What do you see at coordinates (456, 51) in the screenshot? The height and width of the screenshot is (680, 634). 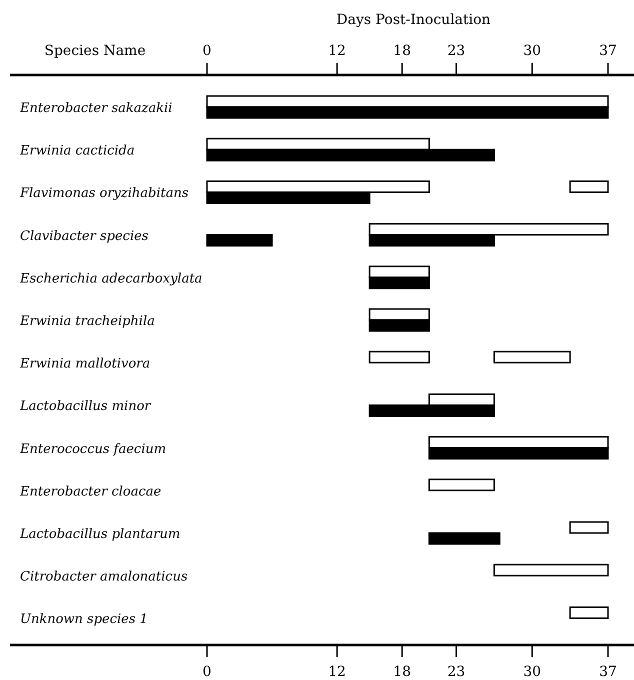 I see `x2-tick-label: 23` at bounding box center [456, 51].